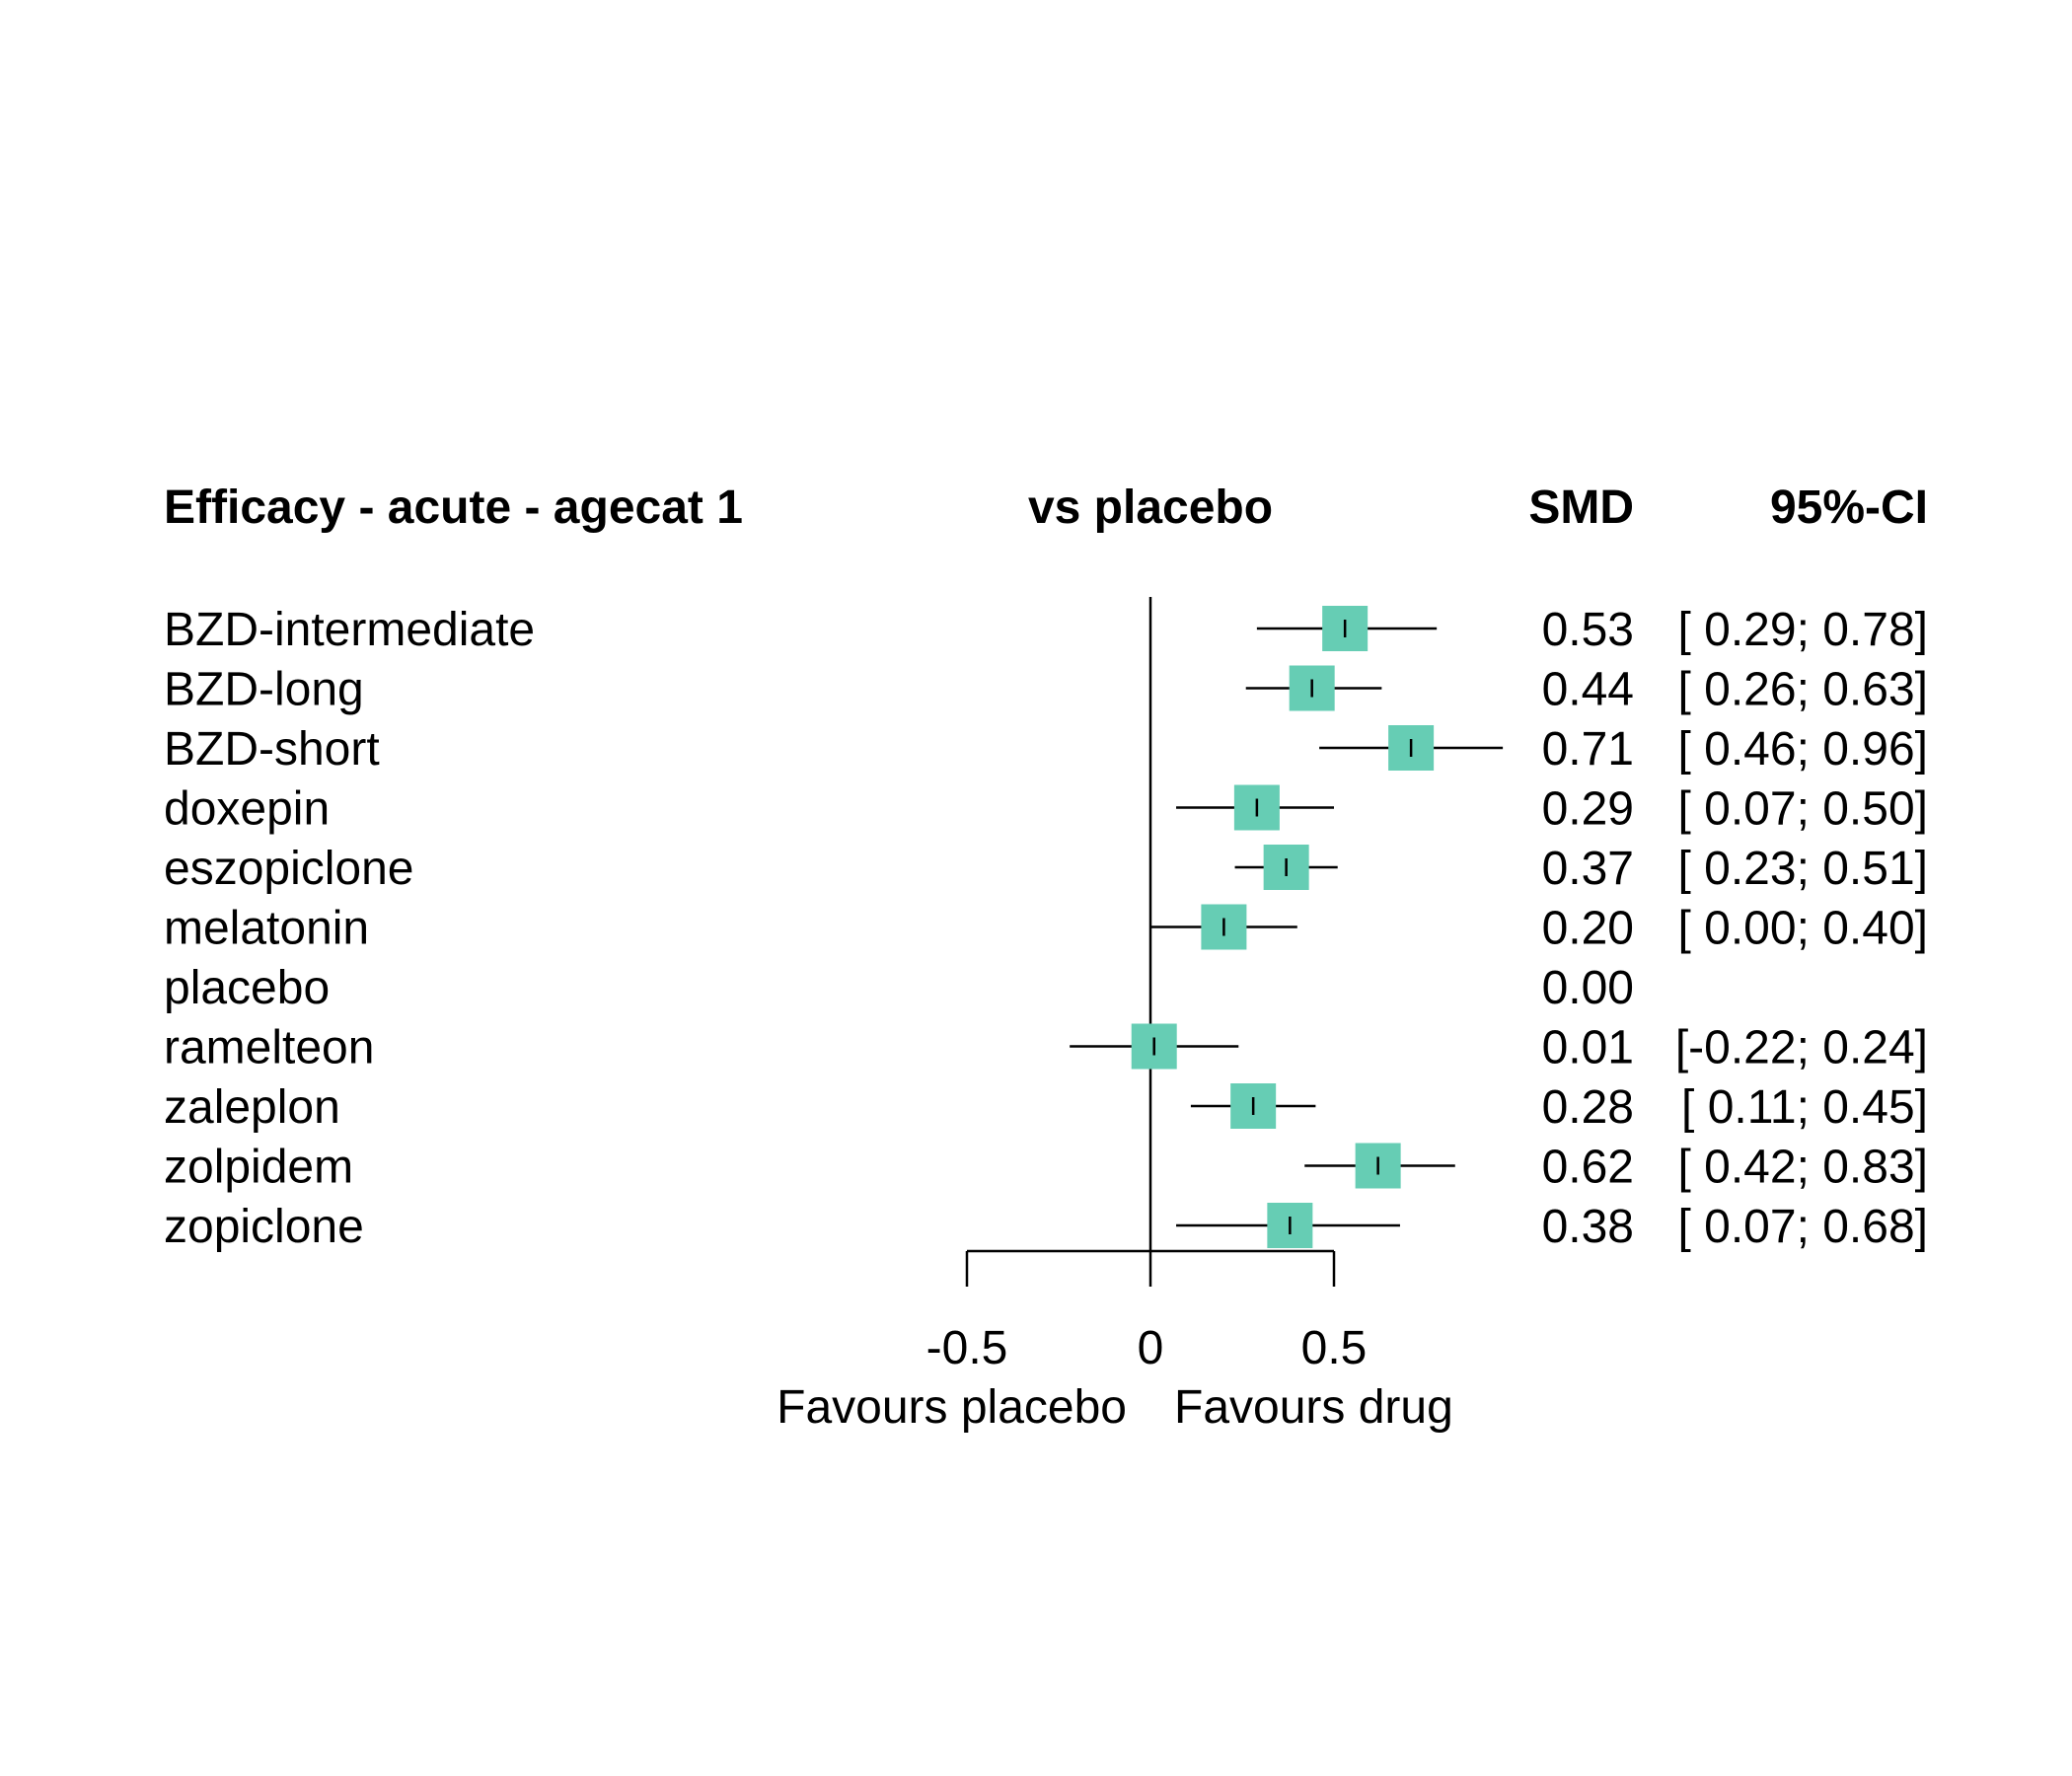  I want to click on favours-placebo-label: Favours placebo, so click(952, 1408).